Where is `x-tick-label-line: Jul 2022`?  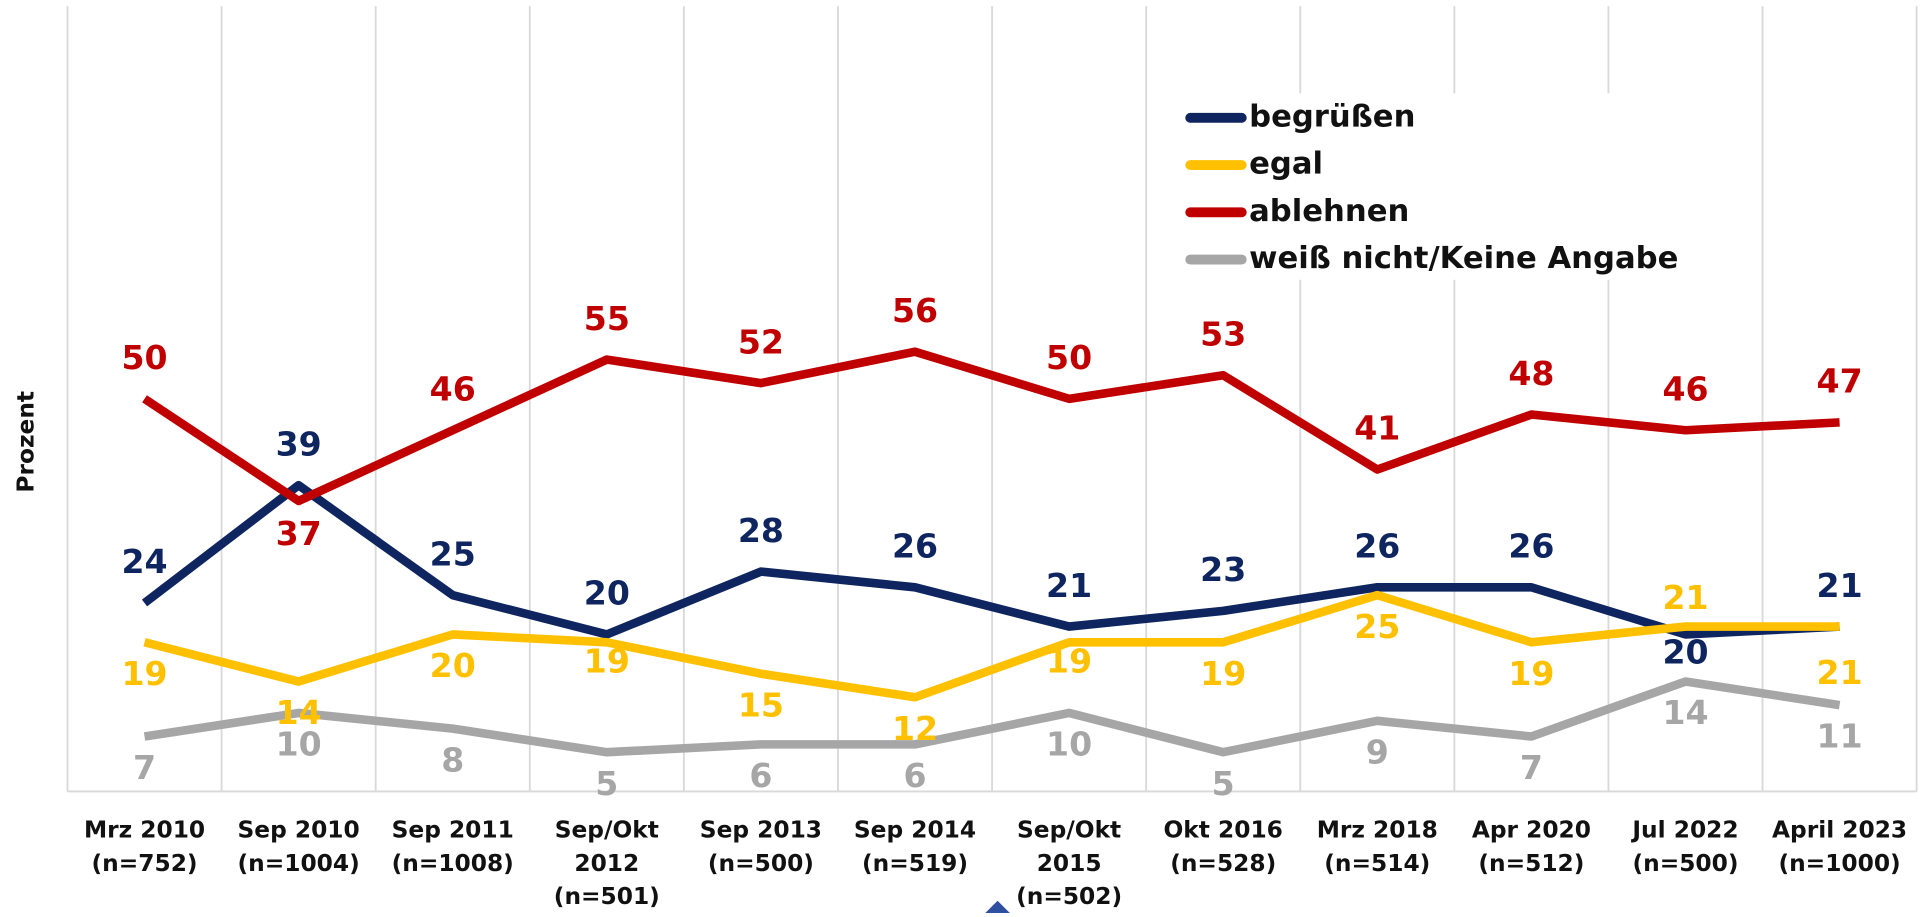 x-tick-label-line: Jul 2022 is located at coordinates (1684, 829).